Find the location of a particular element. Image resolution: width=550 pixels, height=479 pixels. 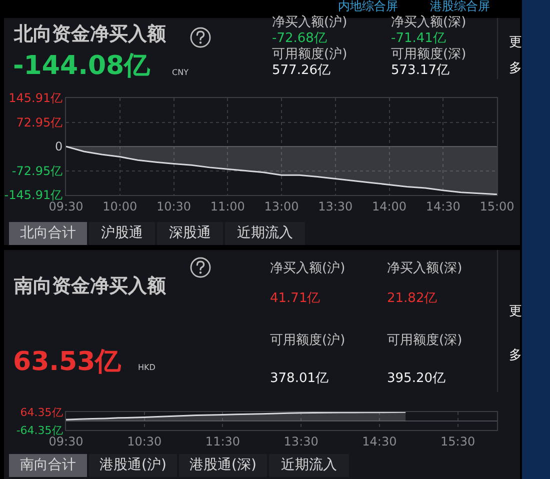

text: 沪股通 is located at coordinates (122, 233).